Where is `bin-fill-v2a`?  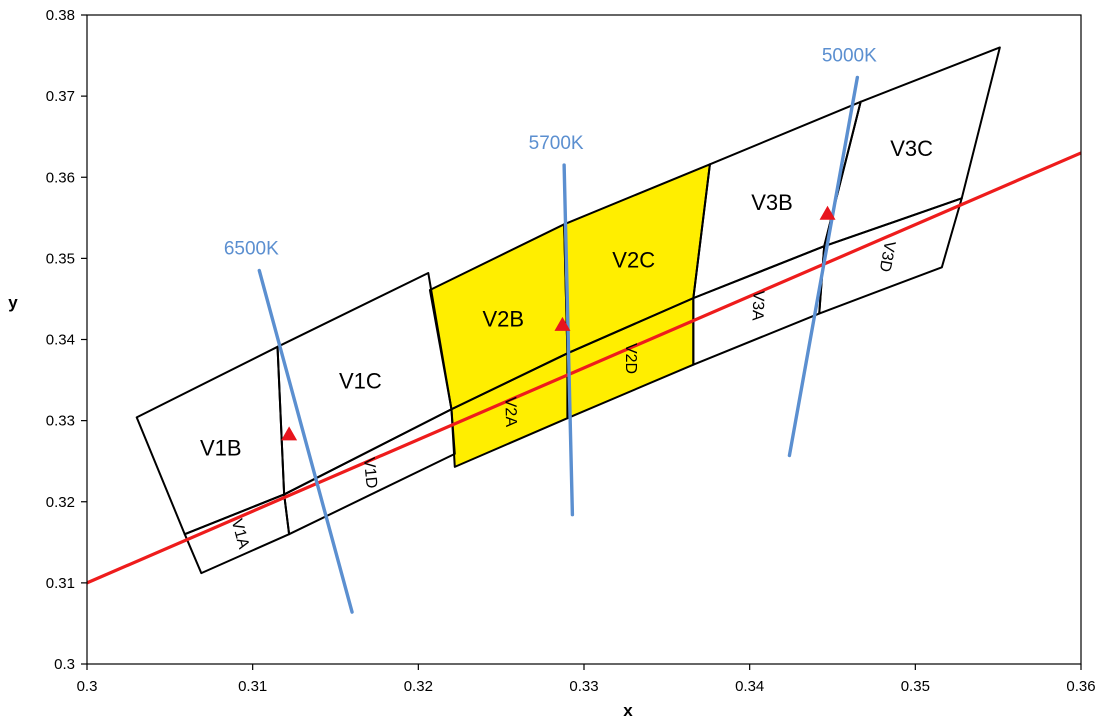 bin-fill-v2a is located at coordinates (509, 410).